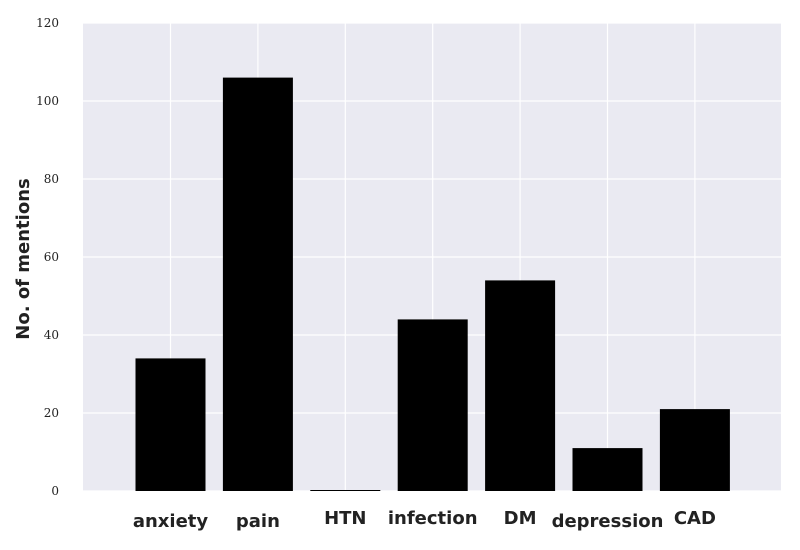 The width and height of the screenshot is (800, 550). I want to click on x-tick-labels: anxiety pain HTN infection DM depression CAD, so click(424, 520).